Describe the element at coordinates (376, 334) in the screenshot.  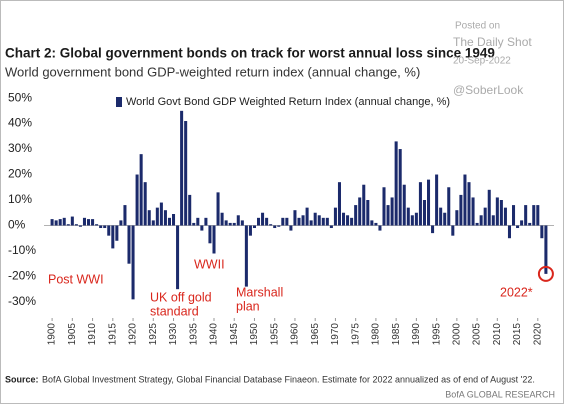
I see `x-tick-label: 1980` at that location.